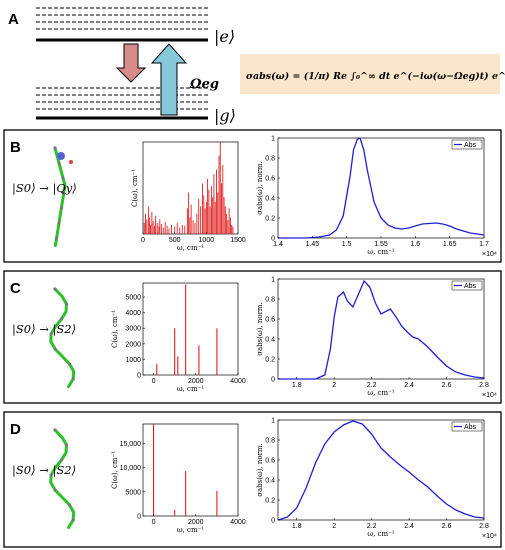  I want to click on x-tick-label: 1.65, so click(450, 244).